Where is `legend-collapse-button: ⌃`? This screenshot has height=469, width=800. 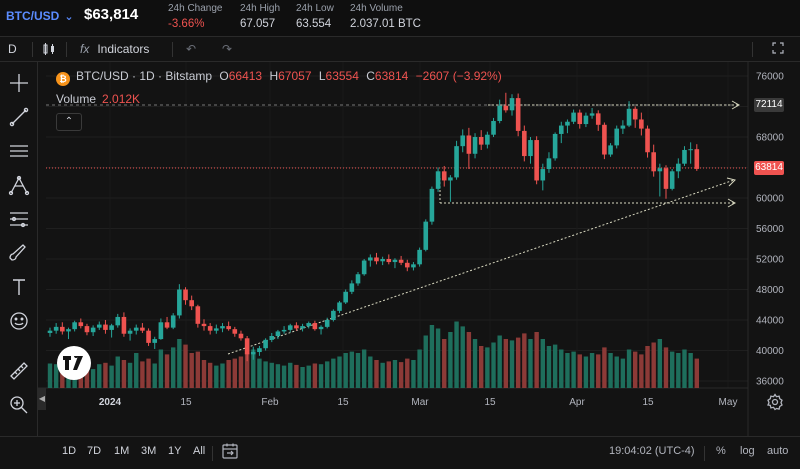 legend-collapse-button: ⌃ is located at coordinates (69, 122).